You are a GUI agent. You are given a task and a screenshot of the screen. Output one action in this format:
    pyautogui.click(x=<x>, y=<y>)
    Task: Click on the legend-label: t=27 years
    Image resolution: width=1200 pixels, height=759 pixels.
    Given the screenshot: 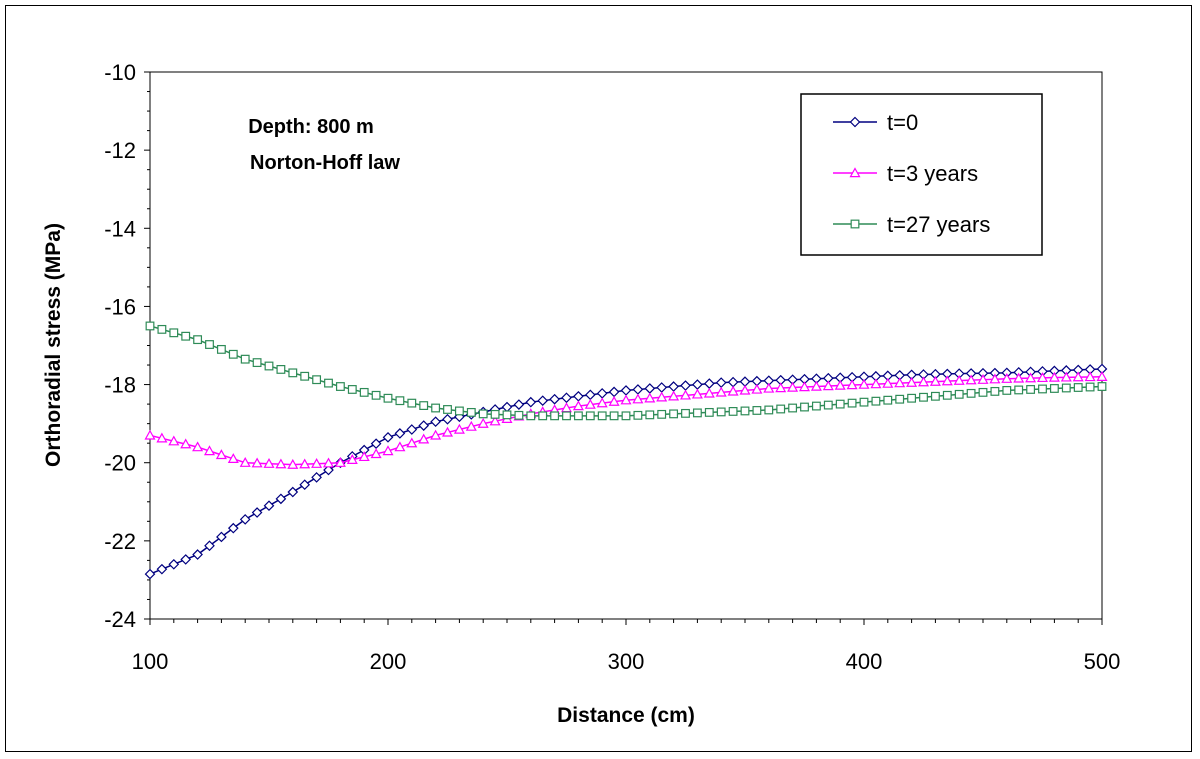 What is the action you would take?
    pyautogui.click(x=938, y=224)
    